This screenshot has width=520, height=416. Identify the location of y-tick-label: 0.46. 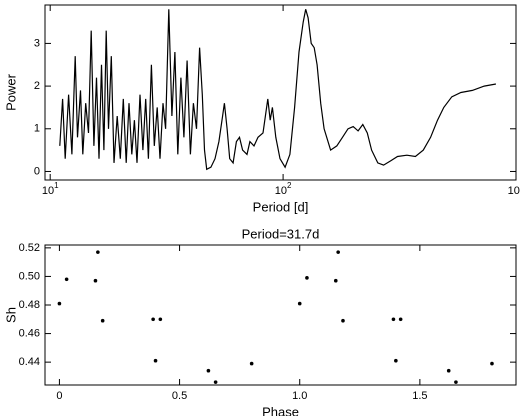
(29, 333).